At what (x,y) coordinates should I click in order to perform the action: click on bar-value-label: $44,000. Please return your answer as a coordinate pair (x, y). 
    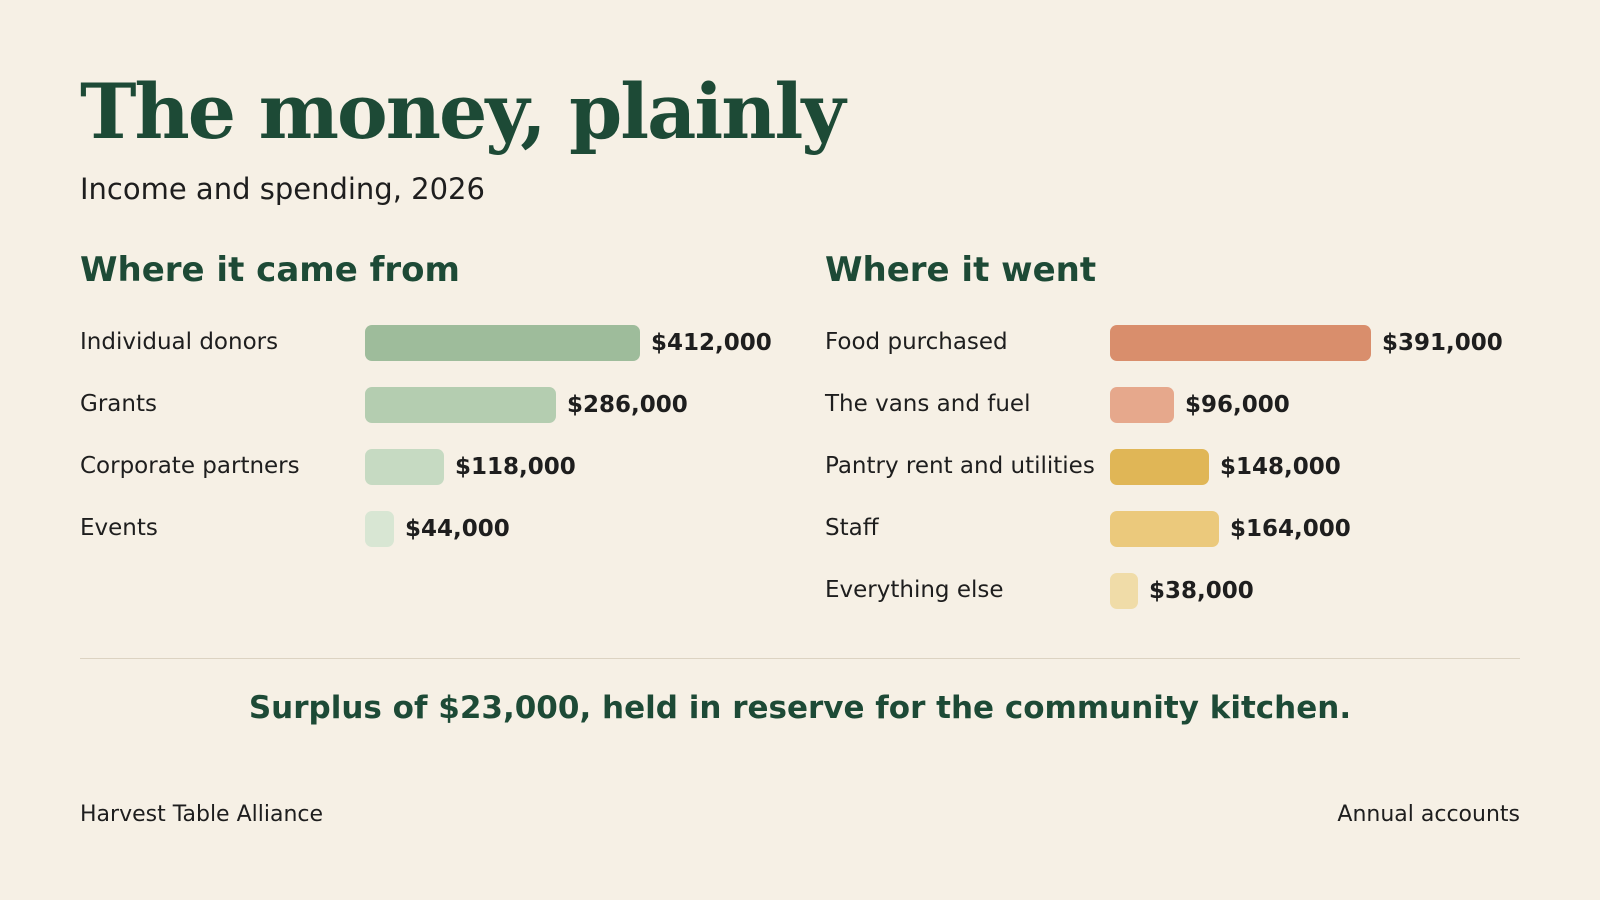
    Looking at the image, I should click on (457, 529).